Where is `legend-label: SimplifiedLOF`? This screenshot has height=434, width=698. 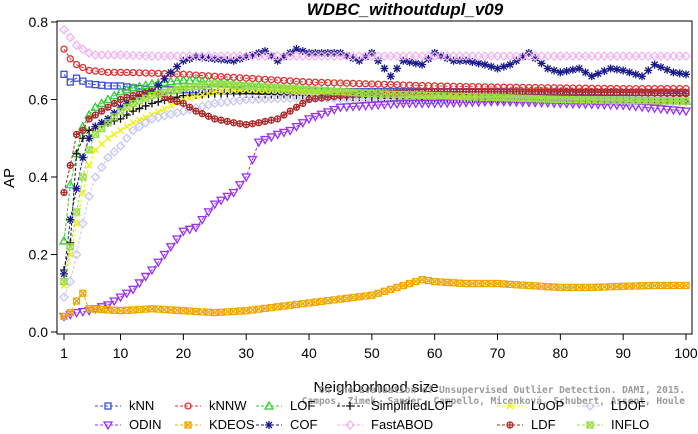 legend-label: SimplifiedLOF is located at coordinates (412, 405).